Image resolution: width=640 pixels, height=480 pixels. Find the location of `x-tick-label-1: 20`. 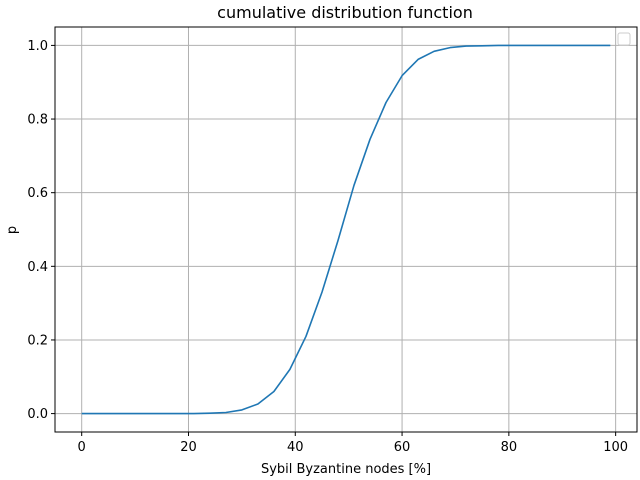

x-tick-label-1: 20 is located at coordinates (188, 447).